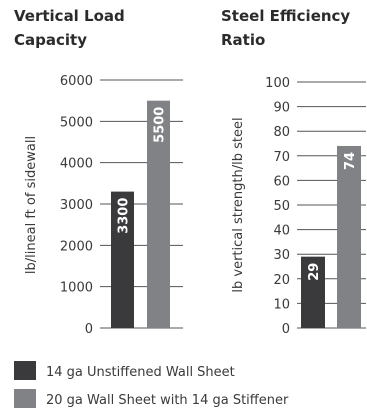 This screenshot has width=367, height=410. What do you see at coordinates (76, 246) in the screenshot?
I see `chart1-y-tick-label: 2000` at bounding box center [76, 246].